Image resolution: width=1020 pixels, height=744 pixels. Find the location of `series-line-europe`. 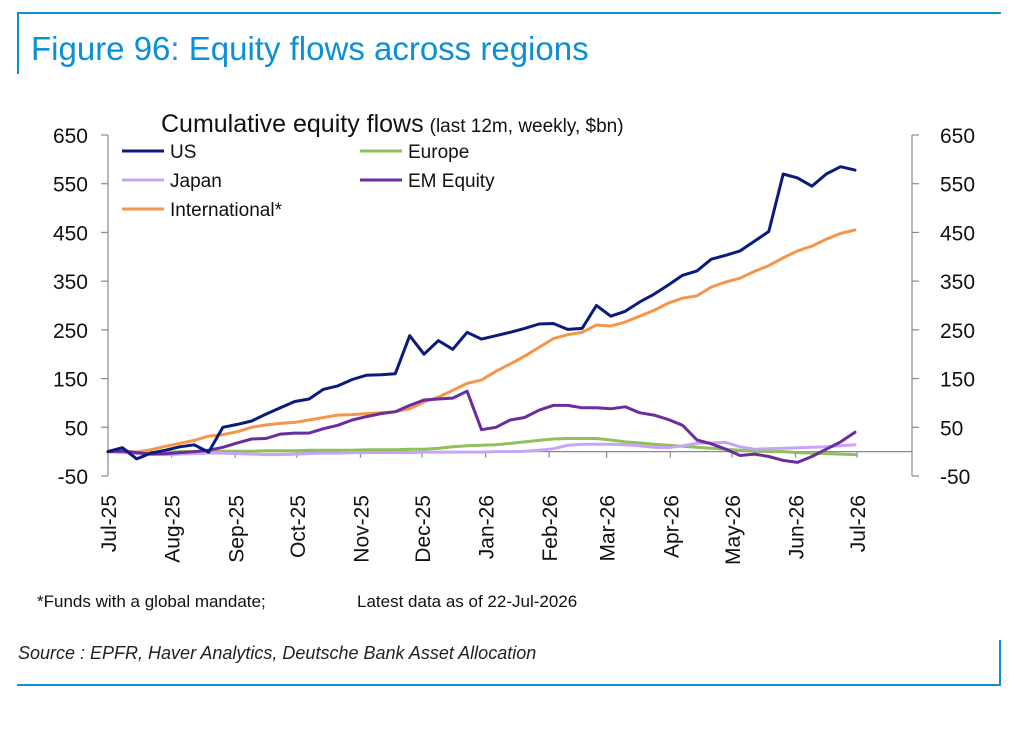

series-line-europe is located at coordinates (481, 447).